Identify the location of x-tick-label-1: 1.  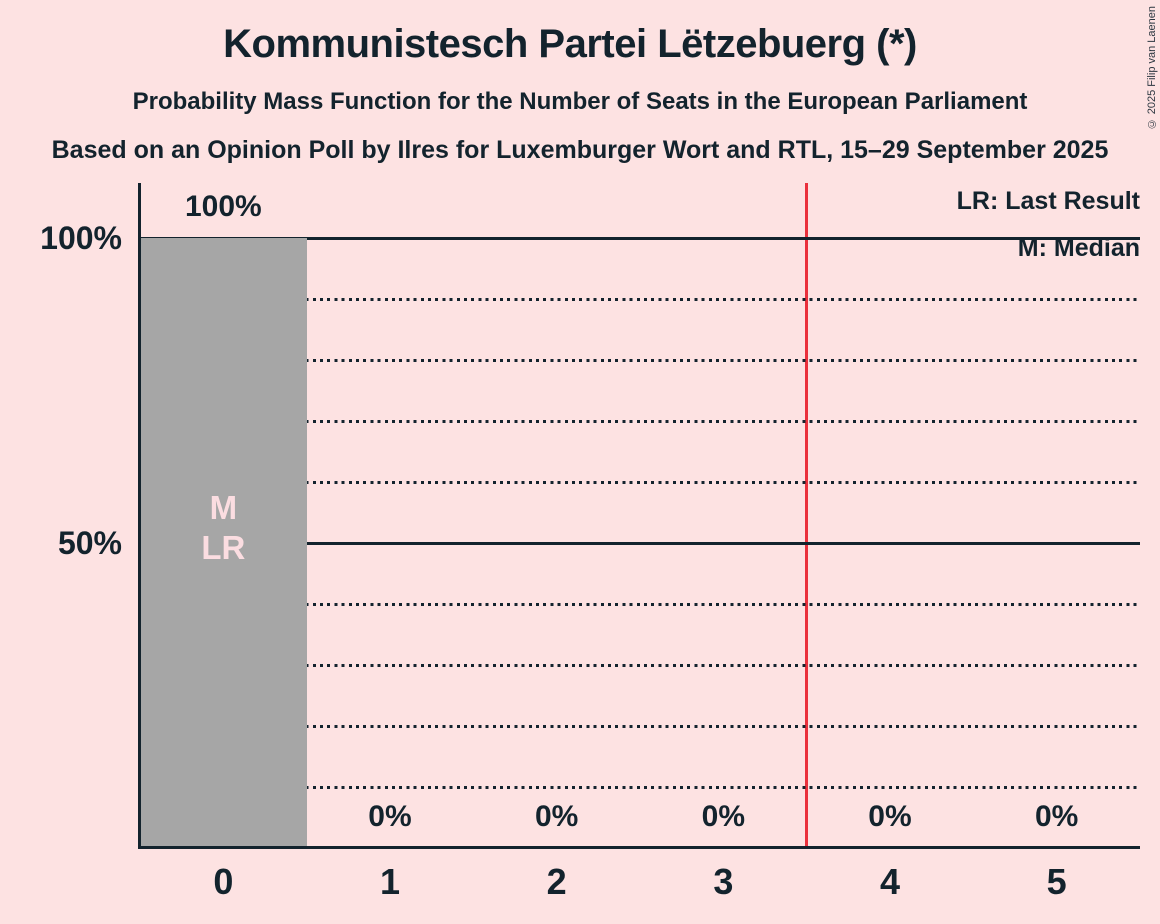
(389, 881).